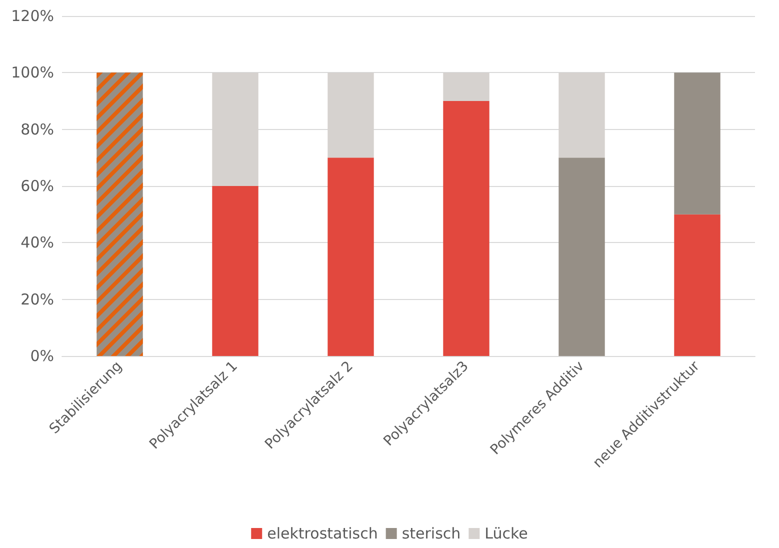 This screenshot has width=779, height=548. Describe the element at coordinates (37, 299) in the screenshot. I see `y-tick-label: 20%` at that location.